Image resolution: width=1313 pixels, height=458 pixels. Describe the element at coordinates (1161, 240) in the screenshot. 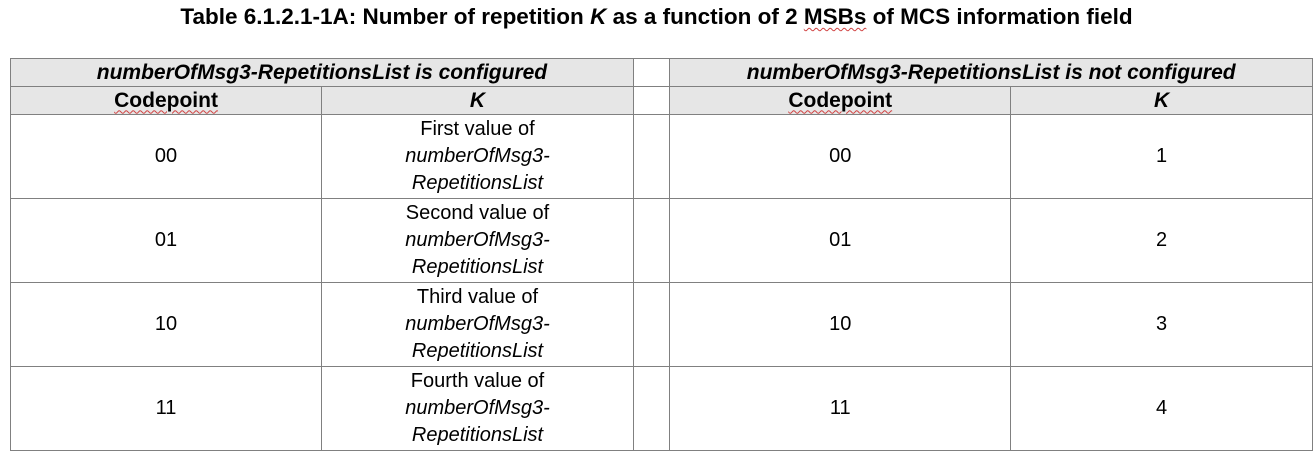

I see `k-right-cell: 2` at that location.